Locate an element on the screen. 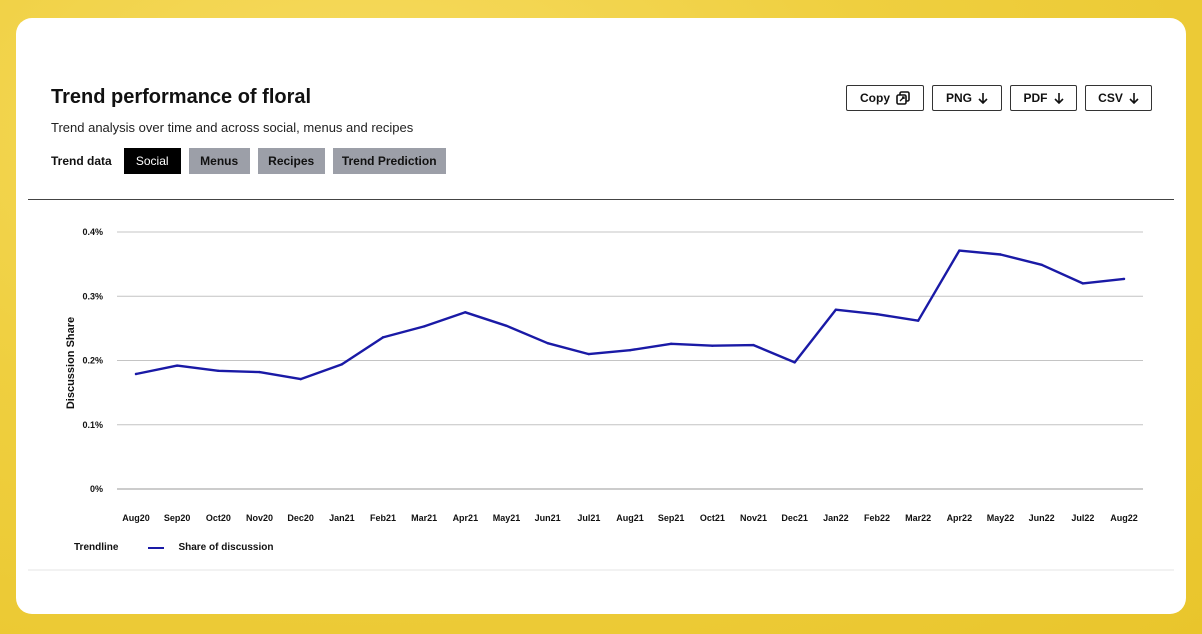 The image size is (1202, 634). pdf-button: PDF is located at coordinates (1043, 98).